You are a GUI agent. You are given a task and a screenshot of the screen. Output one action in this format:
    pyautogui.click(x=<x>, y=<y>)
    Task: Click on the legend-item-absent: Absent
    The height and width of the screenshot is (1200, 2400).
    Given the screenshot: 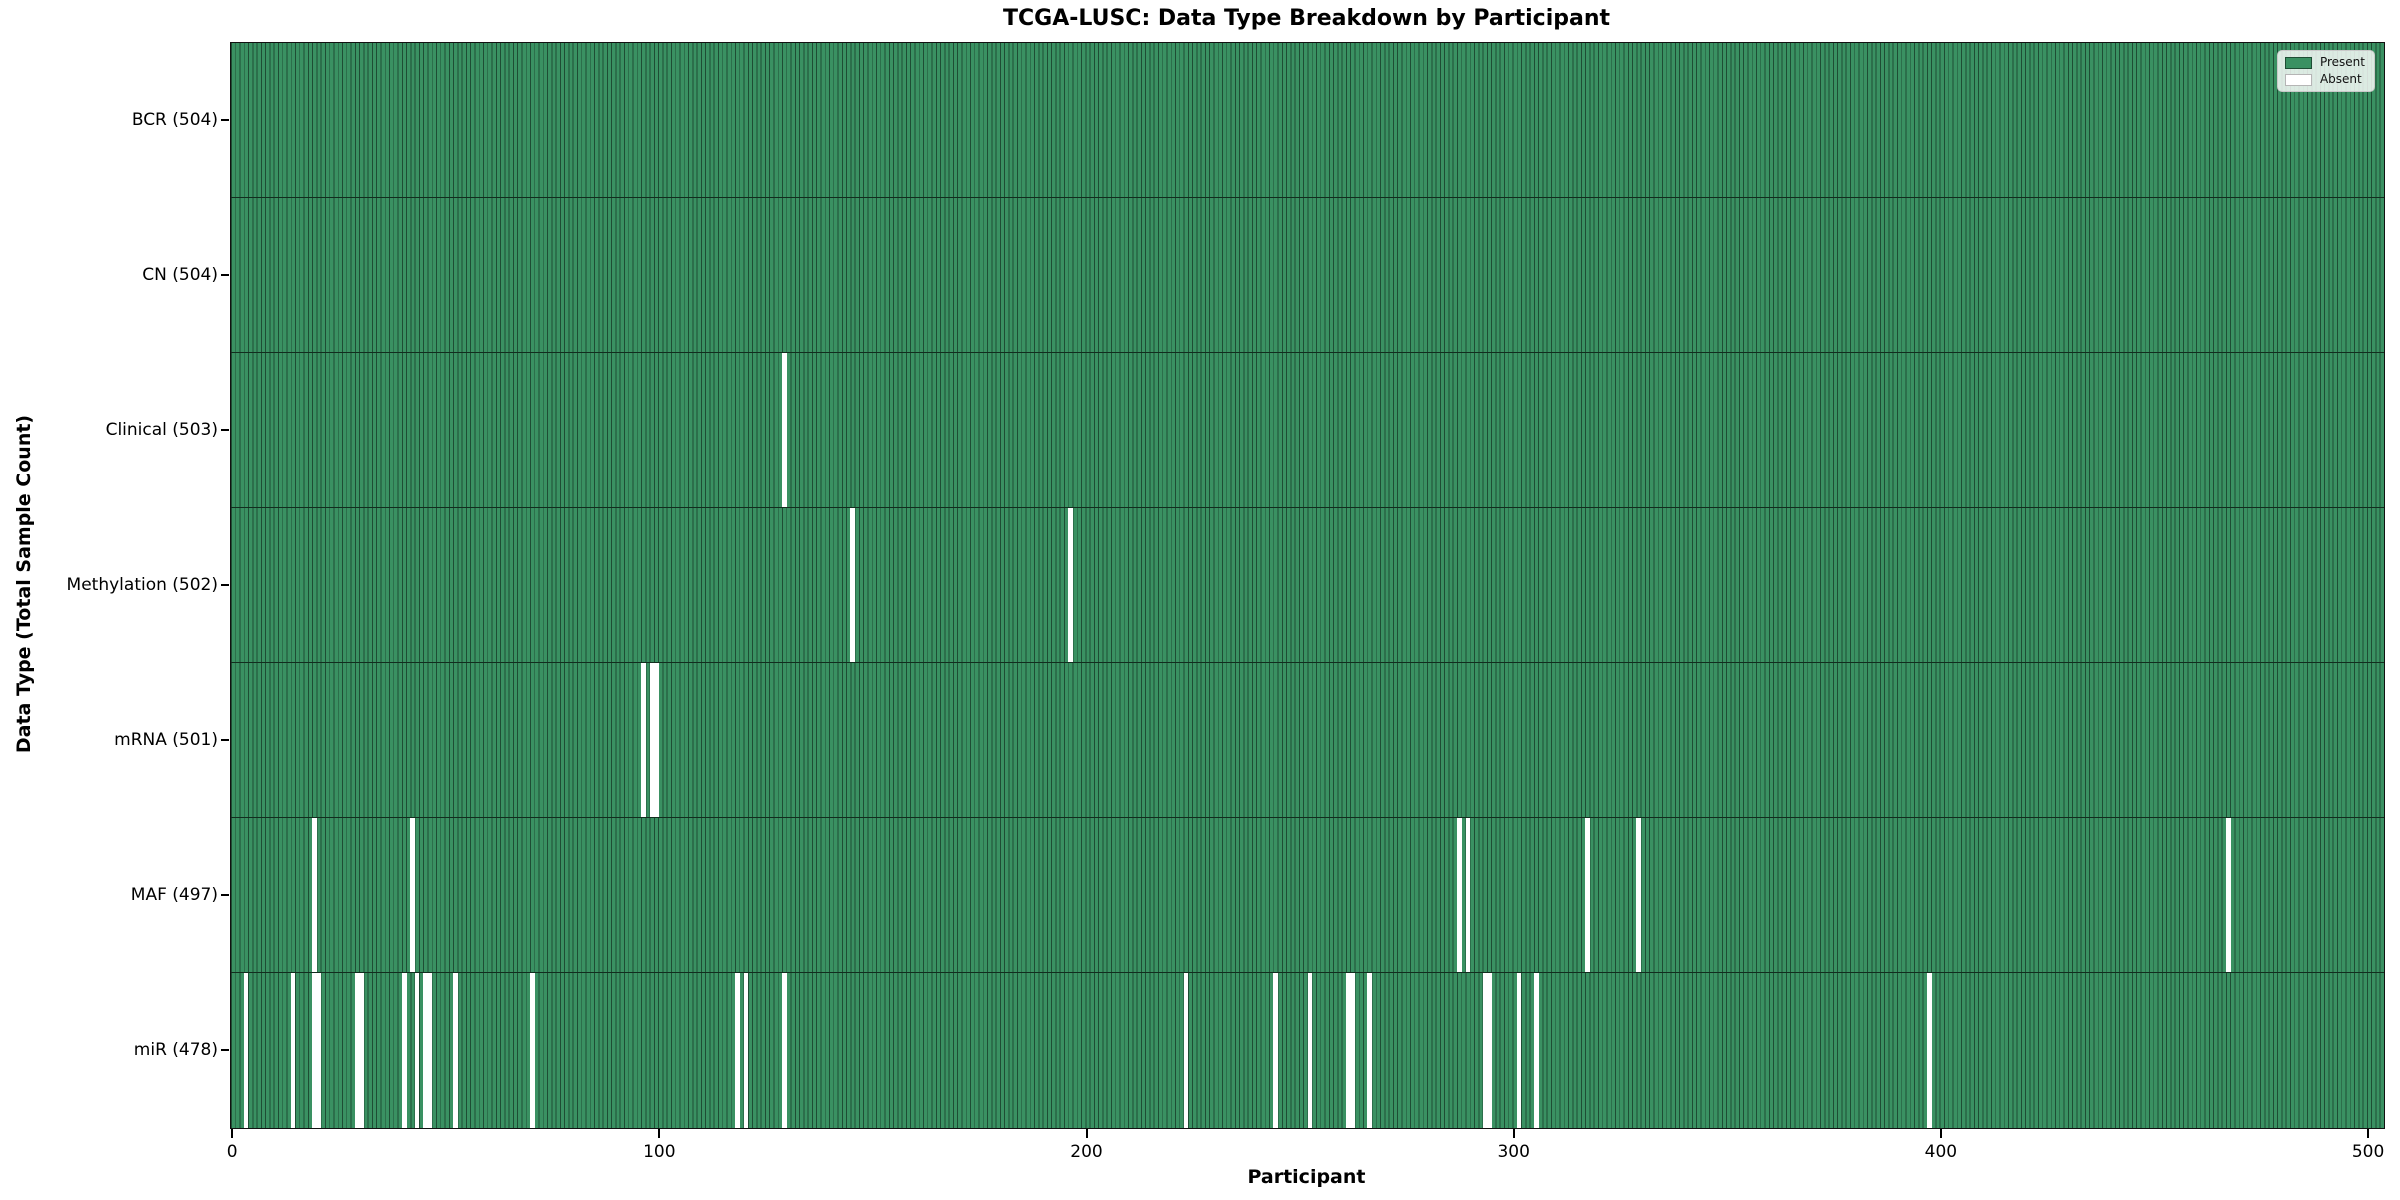 What is the action you would take?
    pyautogui.click(x=2324, y=79)
    